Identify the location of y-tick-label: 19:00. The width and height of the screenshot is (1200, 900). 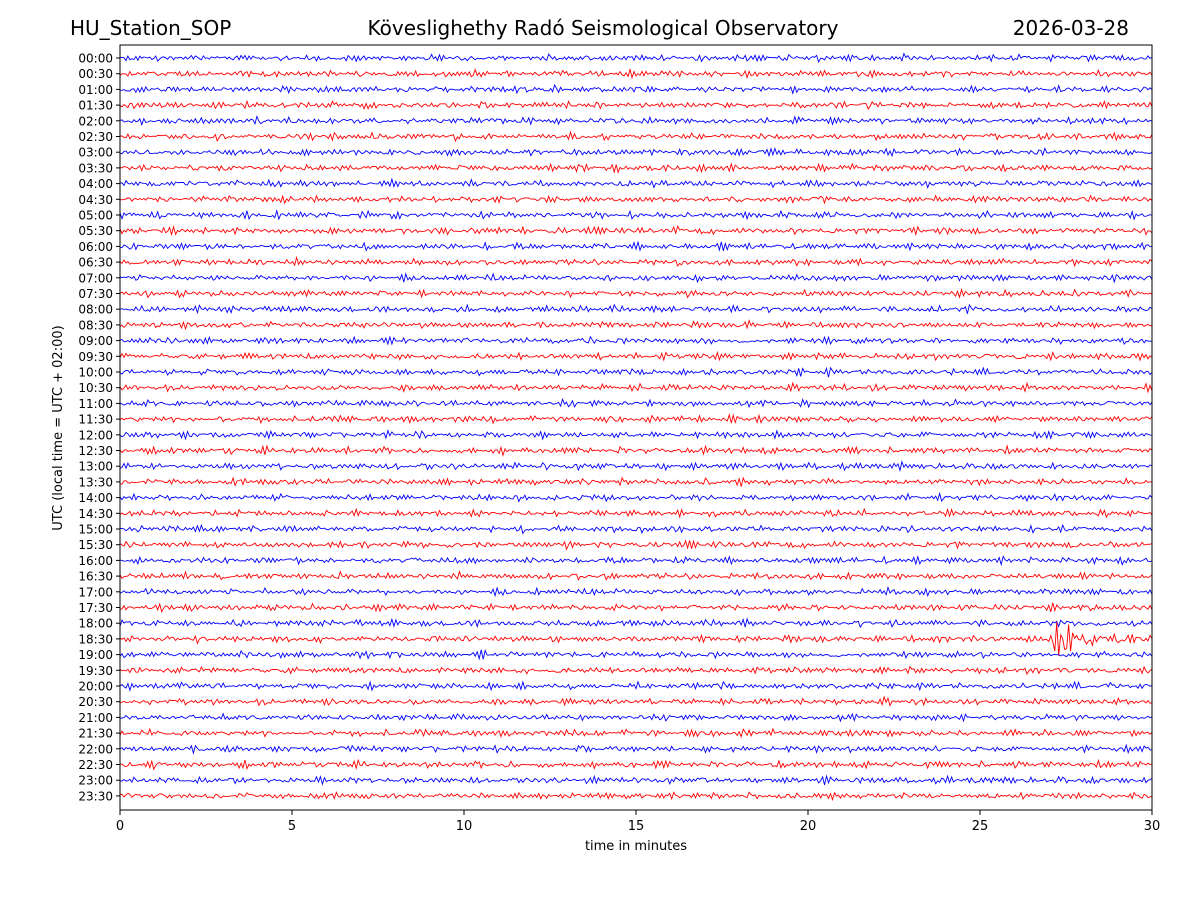
(95, 655).